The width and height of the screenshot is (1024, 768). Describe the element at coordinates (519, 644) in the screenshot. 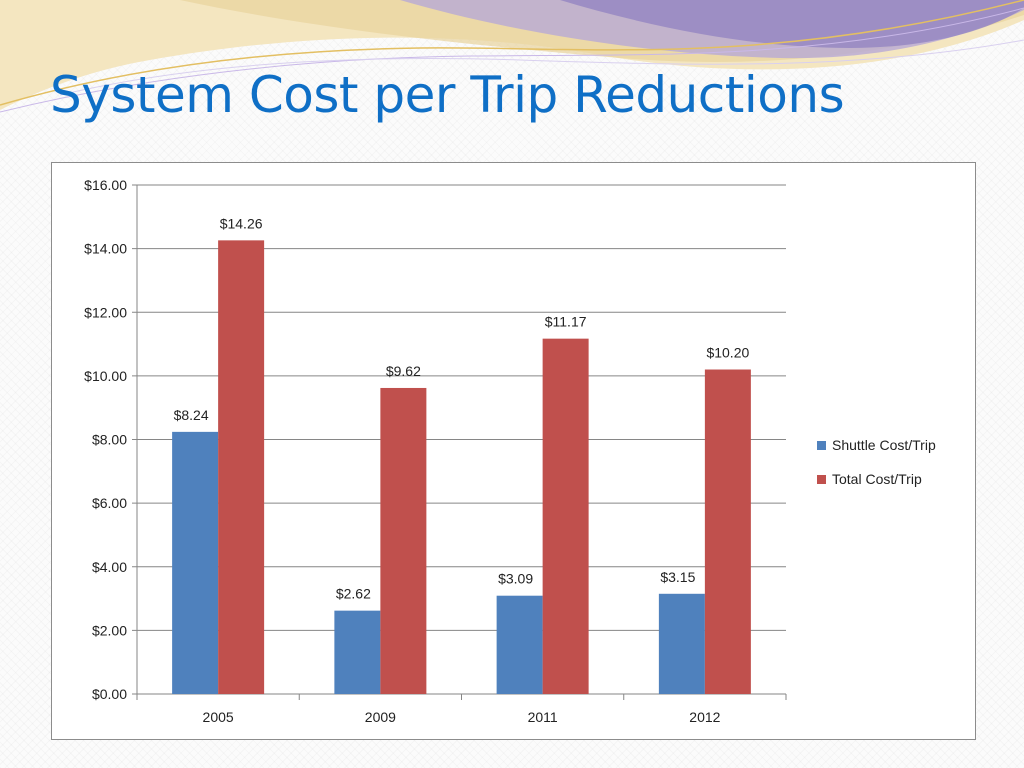

I see `bar-shuttle-2011` at that location.